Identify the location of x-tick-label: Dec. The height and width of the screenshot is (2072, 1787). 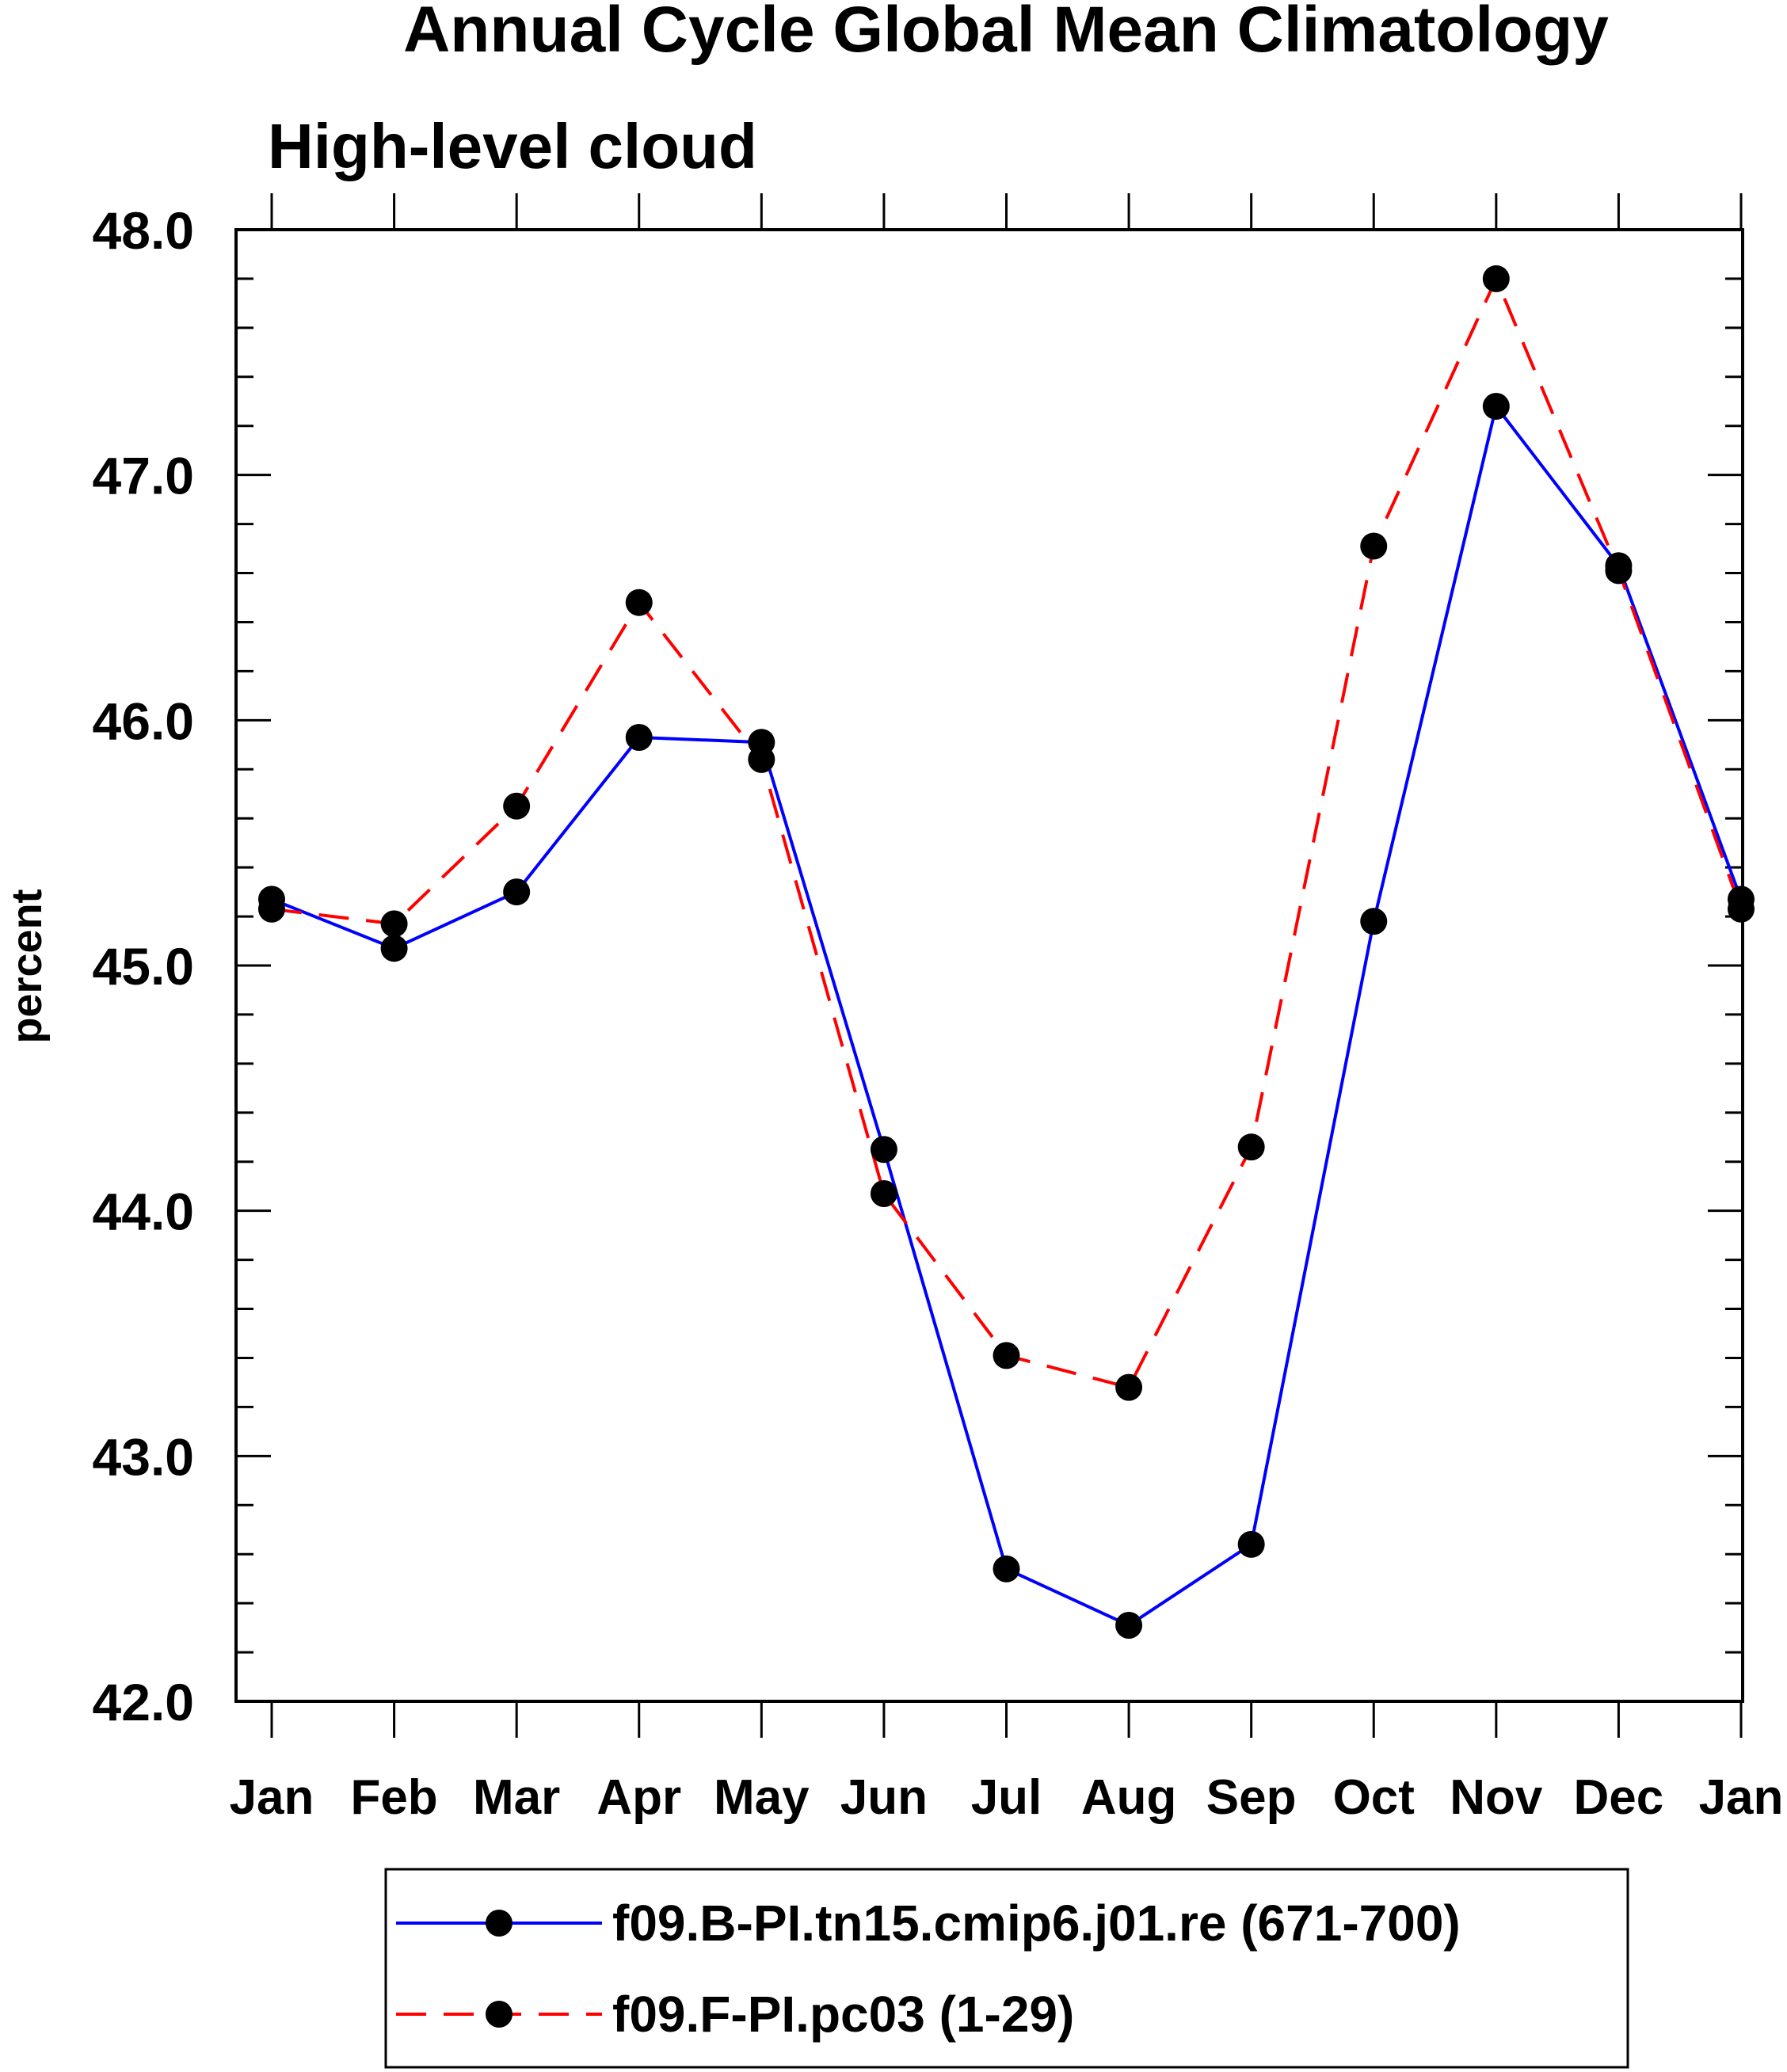
(1619, 1797).